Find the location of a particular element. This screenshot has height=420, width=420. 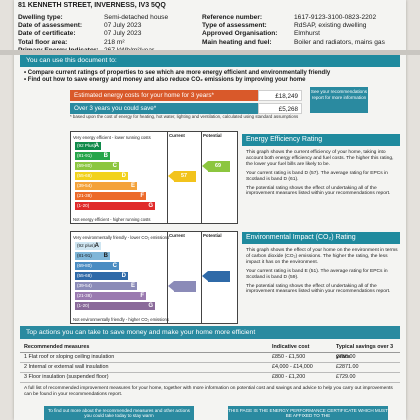

savings-value: £5,268 is located at coordinates (280, 108).